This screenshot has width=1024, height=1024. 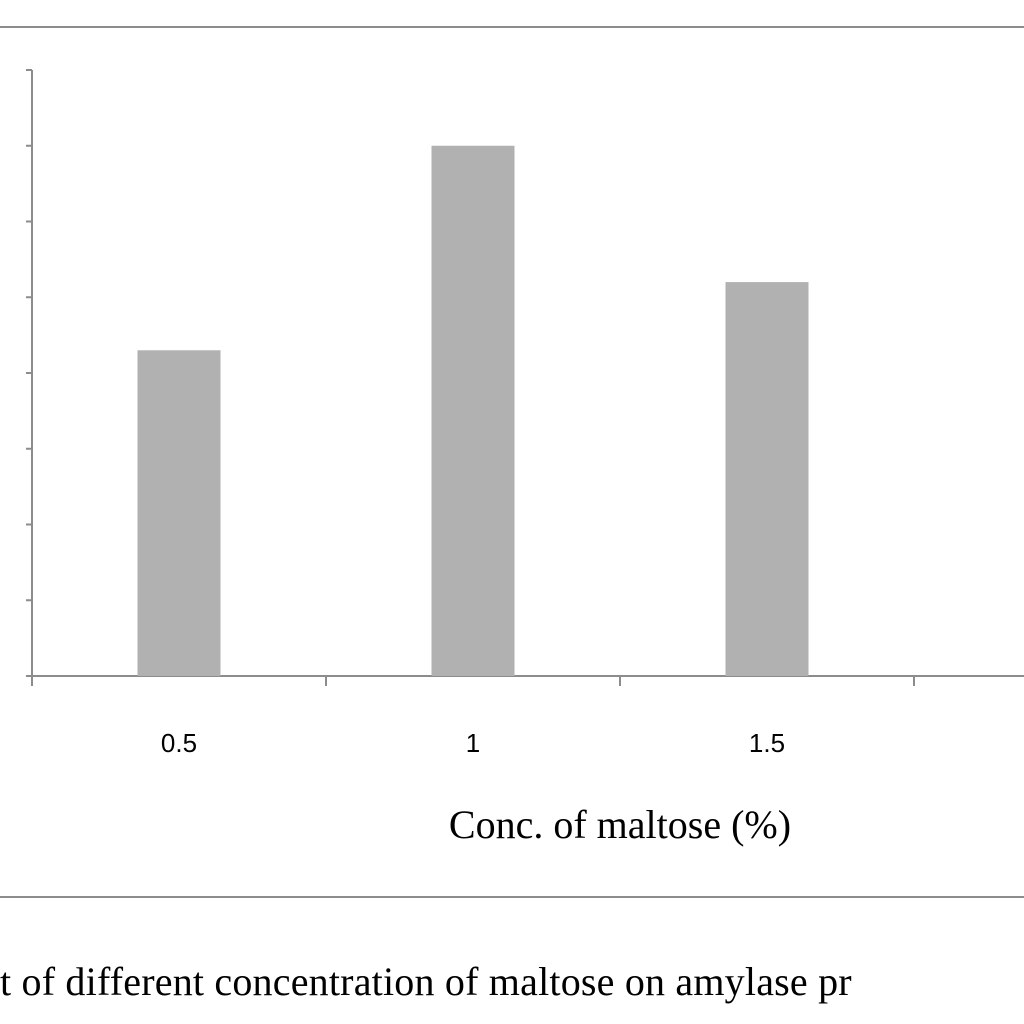 What do you see at coordinates (767, 479) in the screenshot?
I see `bar-1.5` at bounding box center [767, 479].